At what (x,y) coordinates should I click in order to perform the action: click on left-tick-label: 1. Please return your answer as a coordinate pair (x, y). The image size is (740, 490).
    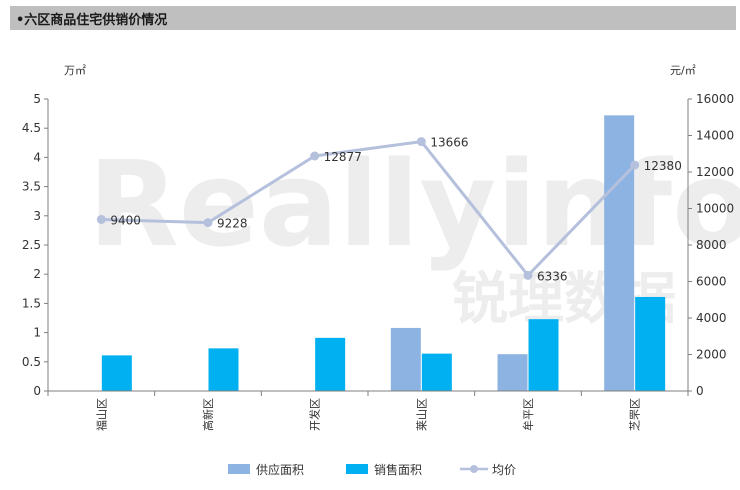
    Looking at the image, I should click on (37, 333).